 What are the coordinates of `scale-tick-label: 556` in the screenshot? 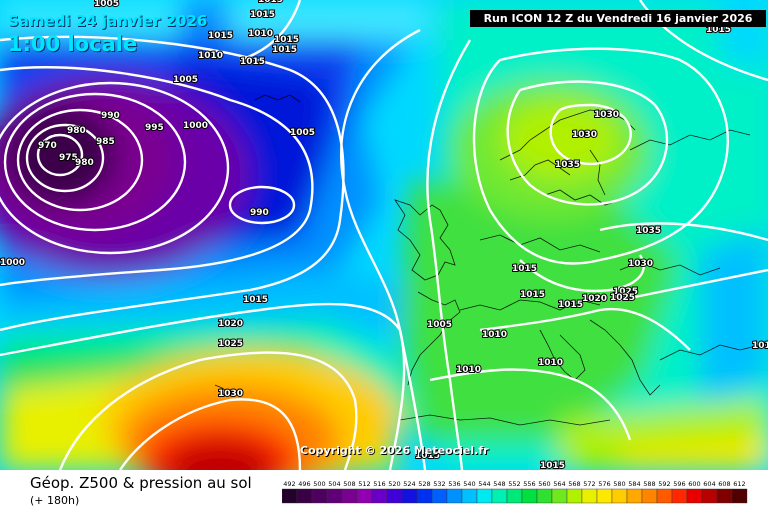 It's located at (529, 484).